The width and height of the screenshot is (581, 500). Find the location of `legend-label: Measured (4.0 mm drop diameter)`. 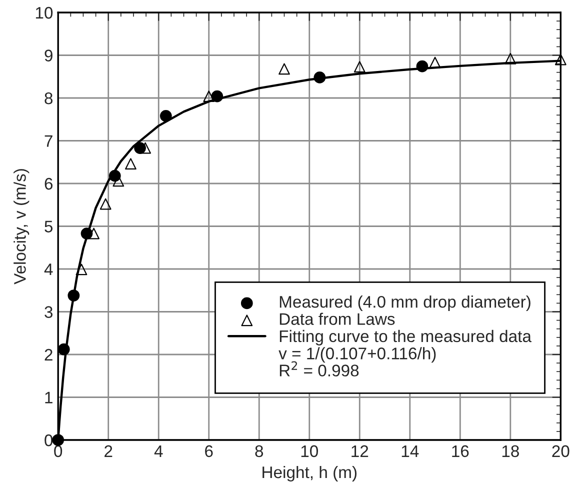

legend-label: Measured (4.0 mm drop diameter) is located at coordinates (405, 304).